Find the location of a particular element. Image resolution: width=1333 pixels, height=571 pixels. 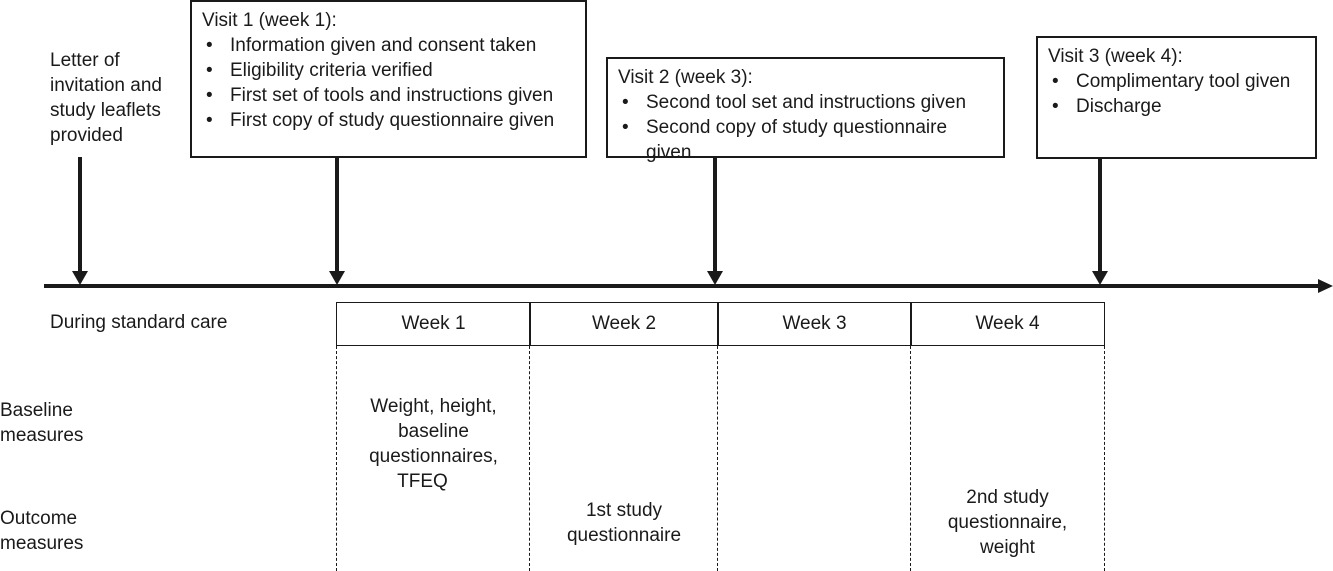

cell-line: questionnaires, is located at coordinates (433, 456).